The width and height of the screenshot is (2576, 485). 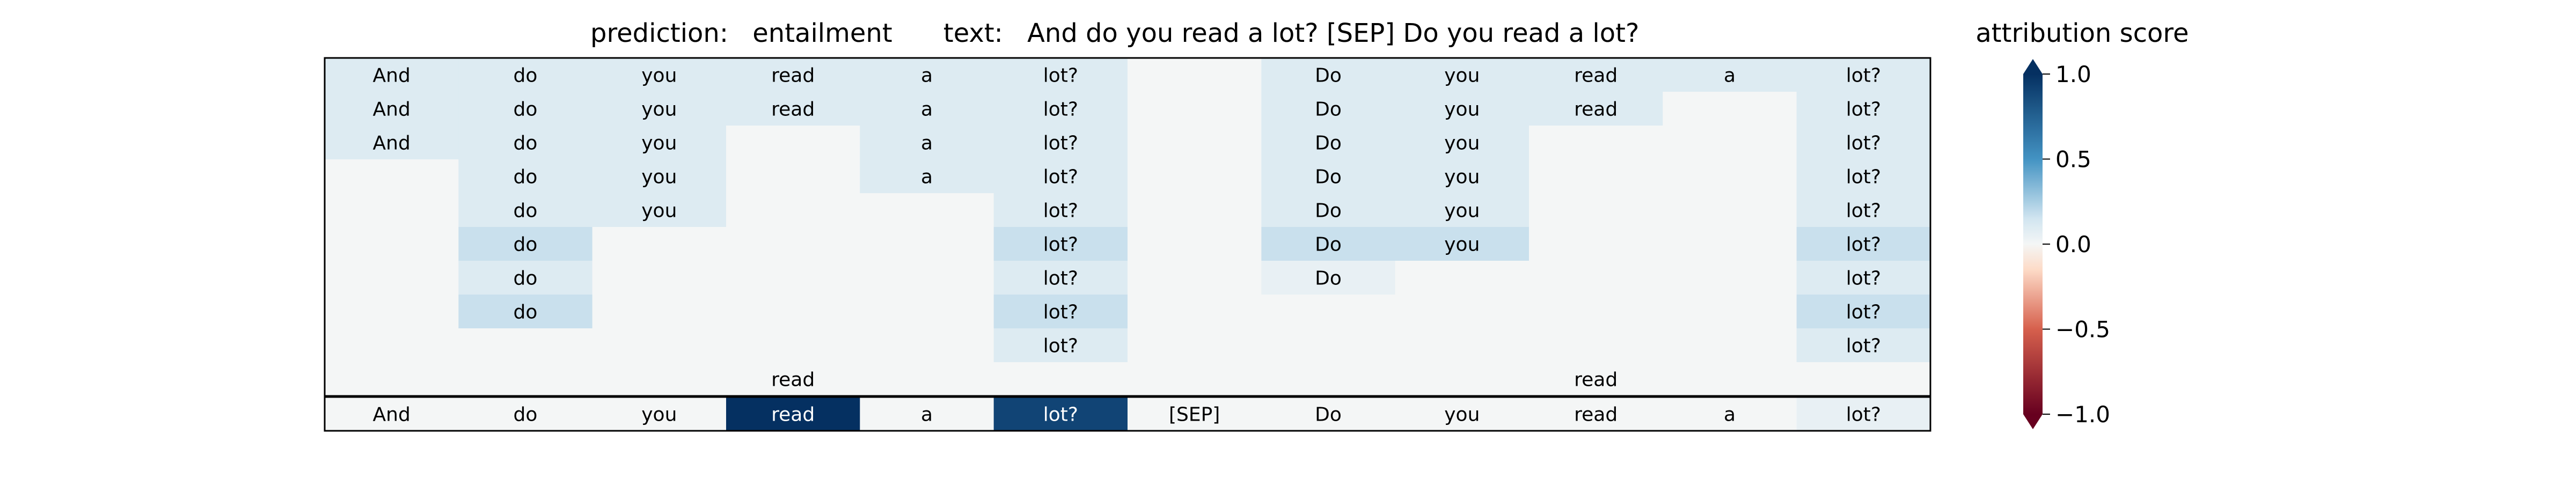 I want to click on colorbar-gradient, so click(x=2033, y=244).